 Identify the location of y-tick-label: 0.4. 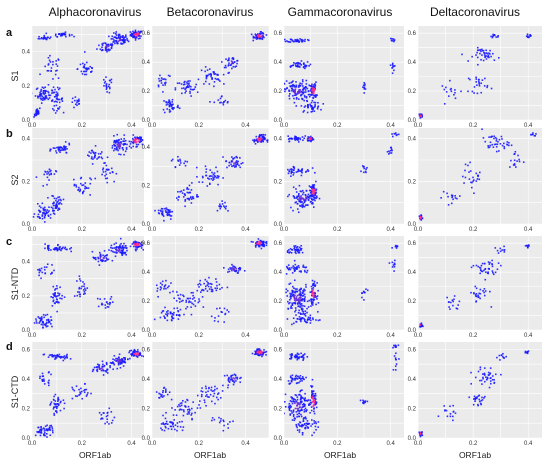
(278, 273).